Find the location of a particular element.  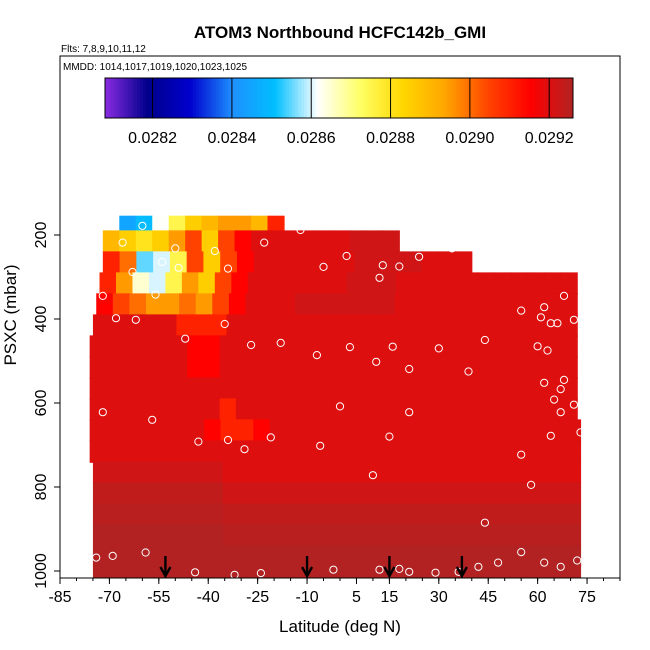

x-tick-label: -70 is located at coordinates (109, 597).